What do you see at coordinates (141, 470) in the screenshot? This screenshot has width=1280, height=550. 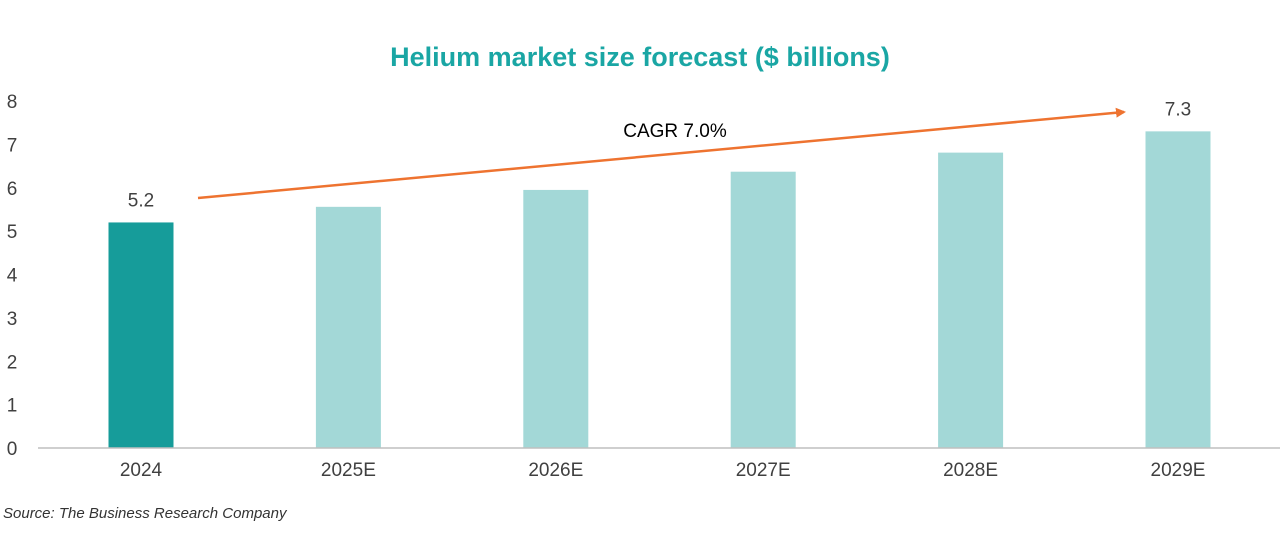 I see `x-tick-label: 2024` at bounding box center [141, 470].